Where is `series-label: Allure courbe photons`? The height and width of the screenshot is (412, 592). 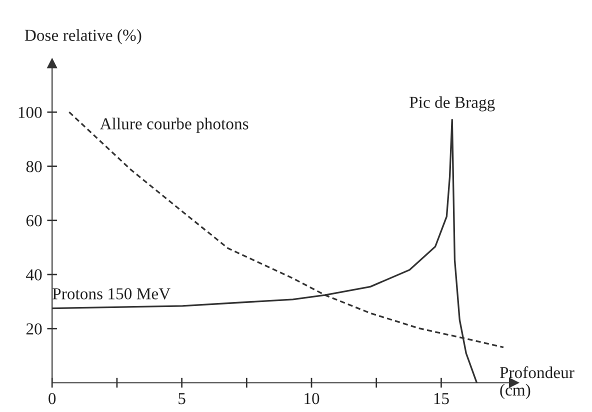
series-label: Allure courbe photons is located at coordinates (174, 125).